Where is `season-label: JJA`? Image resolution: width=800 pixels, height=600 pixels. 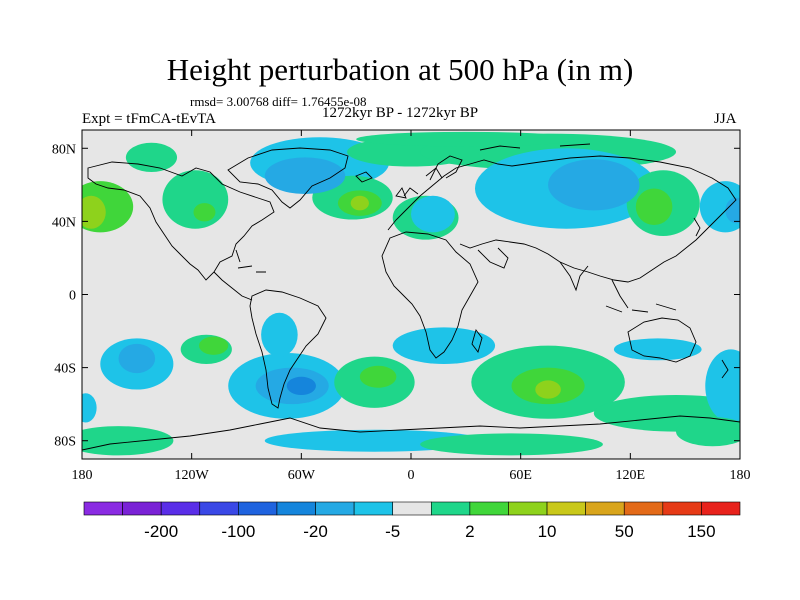 season-label: JJA is located at coordinates (725, 119).